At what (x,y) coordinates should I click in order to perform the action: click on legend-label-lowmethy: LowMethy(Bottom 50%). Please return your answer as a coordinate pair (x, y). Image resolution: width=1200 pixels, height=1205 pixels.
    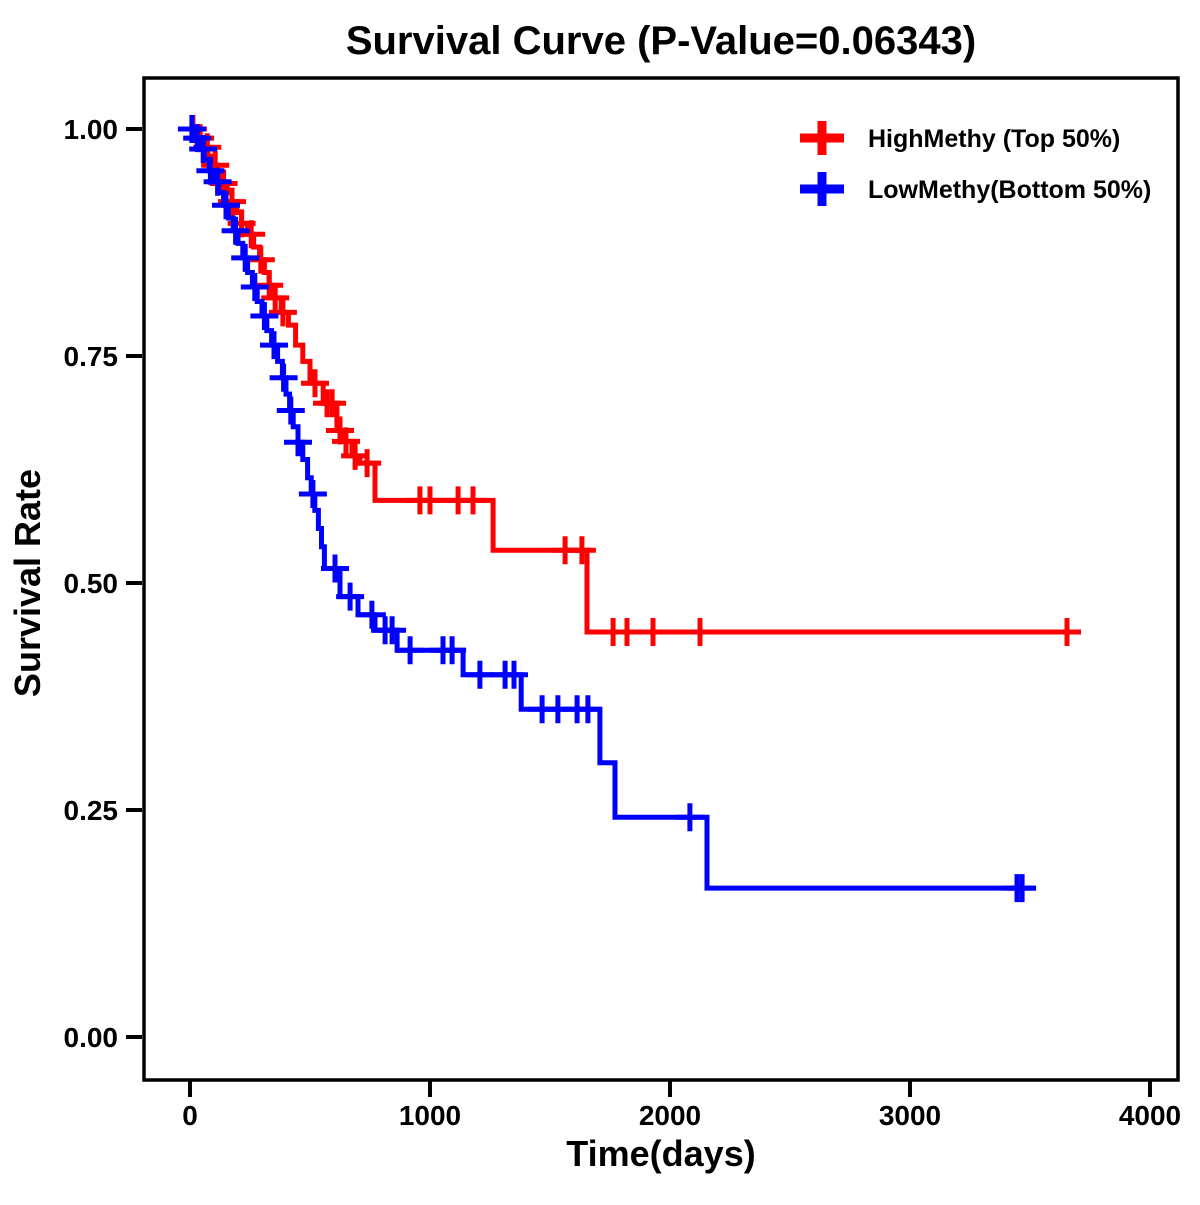
    Looking at the image, I should click on (1009, 190).